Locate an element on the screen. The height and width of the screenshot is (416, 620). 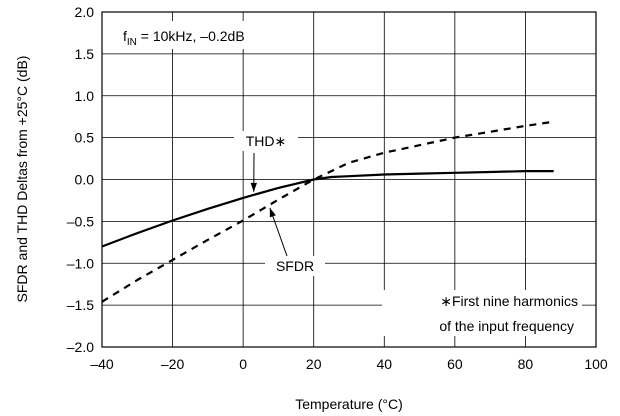
footnote-line-2: of the input frequency is located at coordinates (506, 326).